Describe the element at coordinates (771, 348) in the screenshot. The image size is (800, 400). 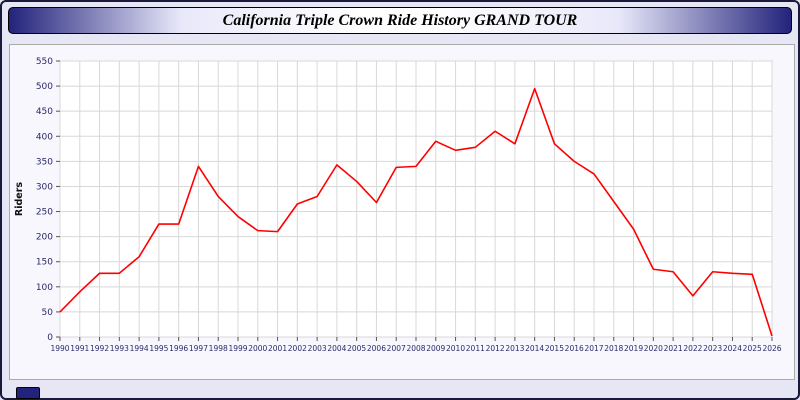
I see `x-tick-label: 2026` at that location.